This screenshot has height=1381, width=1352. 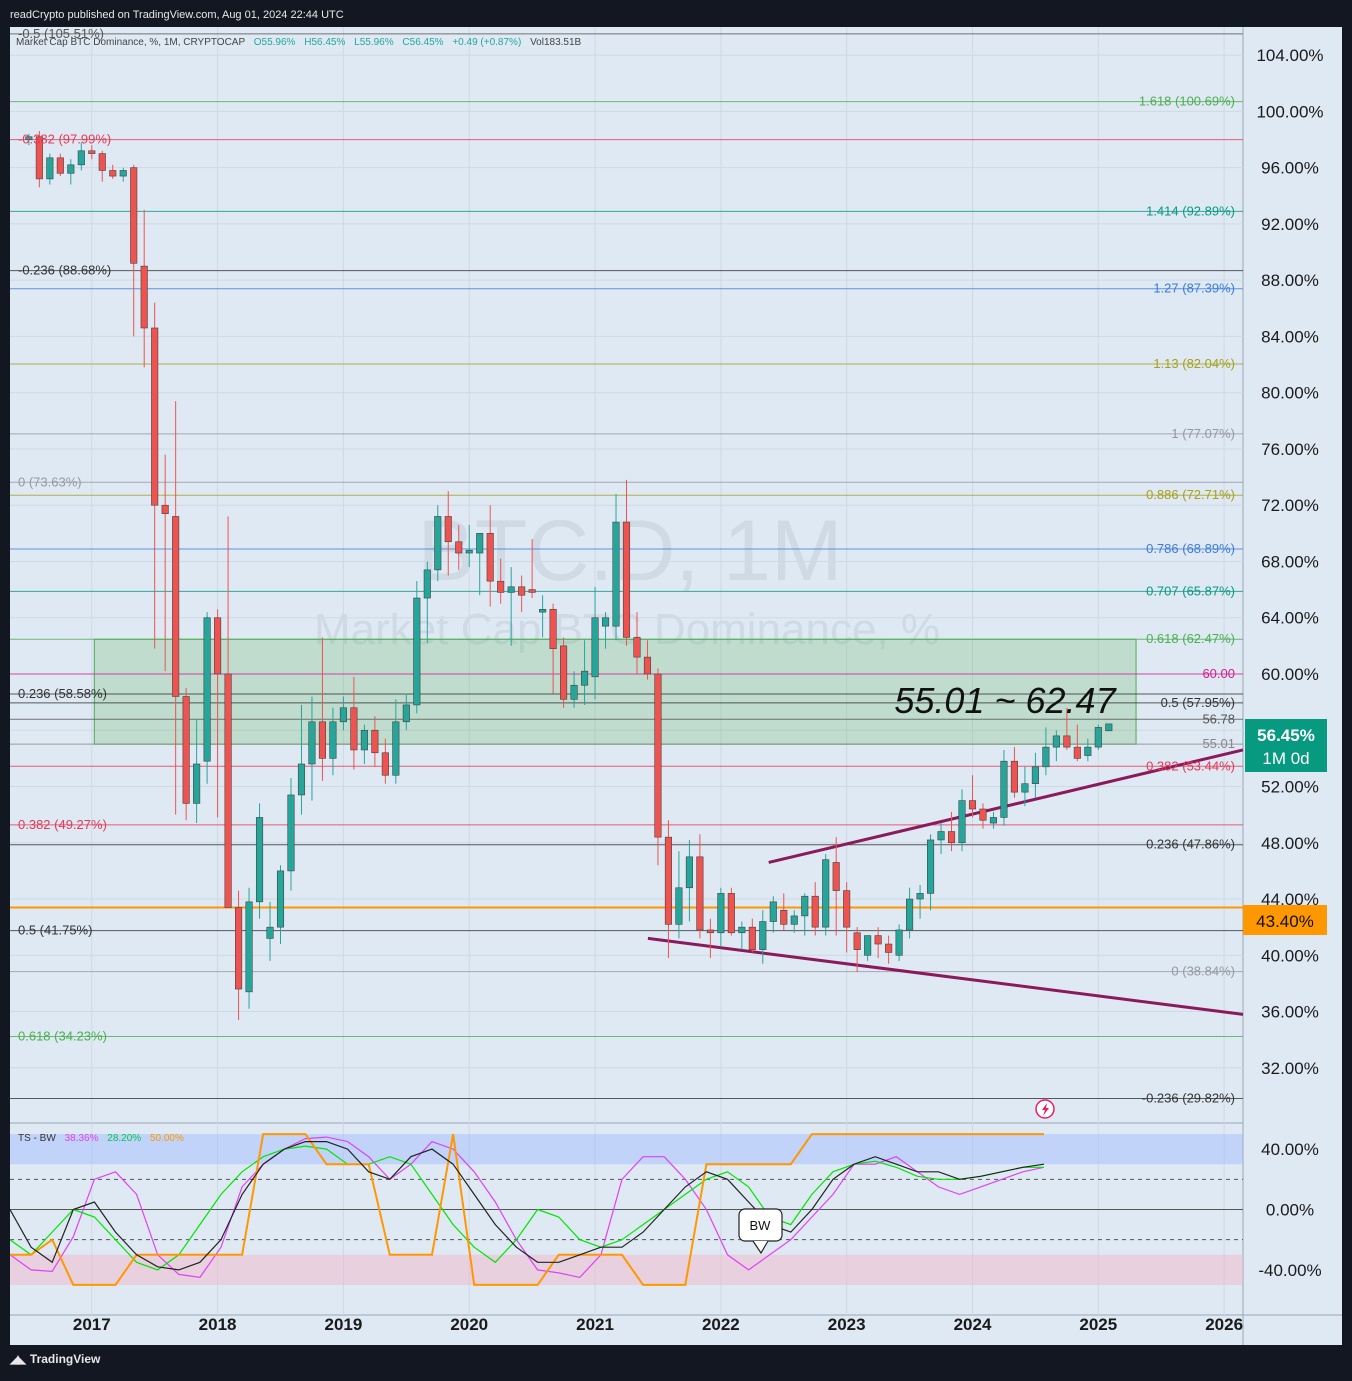 What do you see at coordinates (1045, 1109) in the screenshot?
I see `bolt-alert-icon` at bounding box center [1045, 1109].